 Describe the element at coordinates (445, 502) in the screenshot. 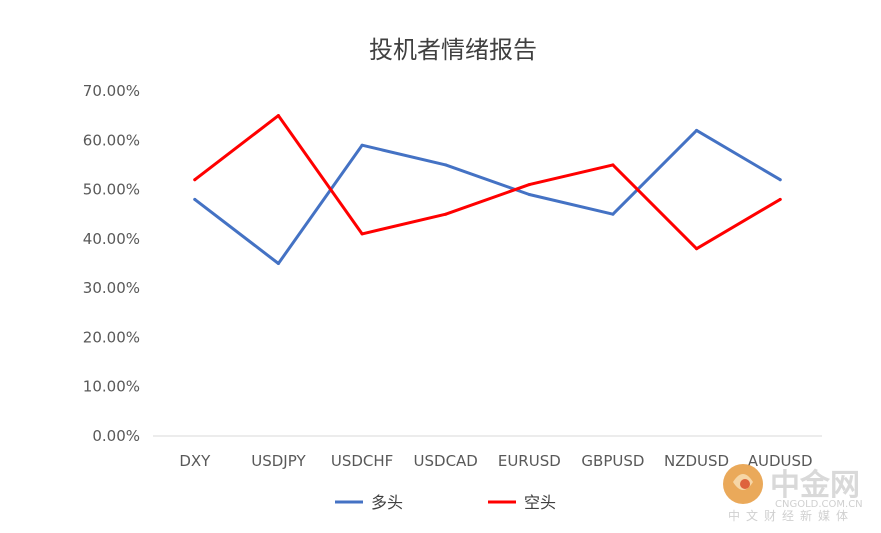

I see `legend: 多头 空头` at that location.